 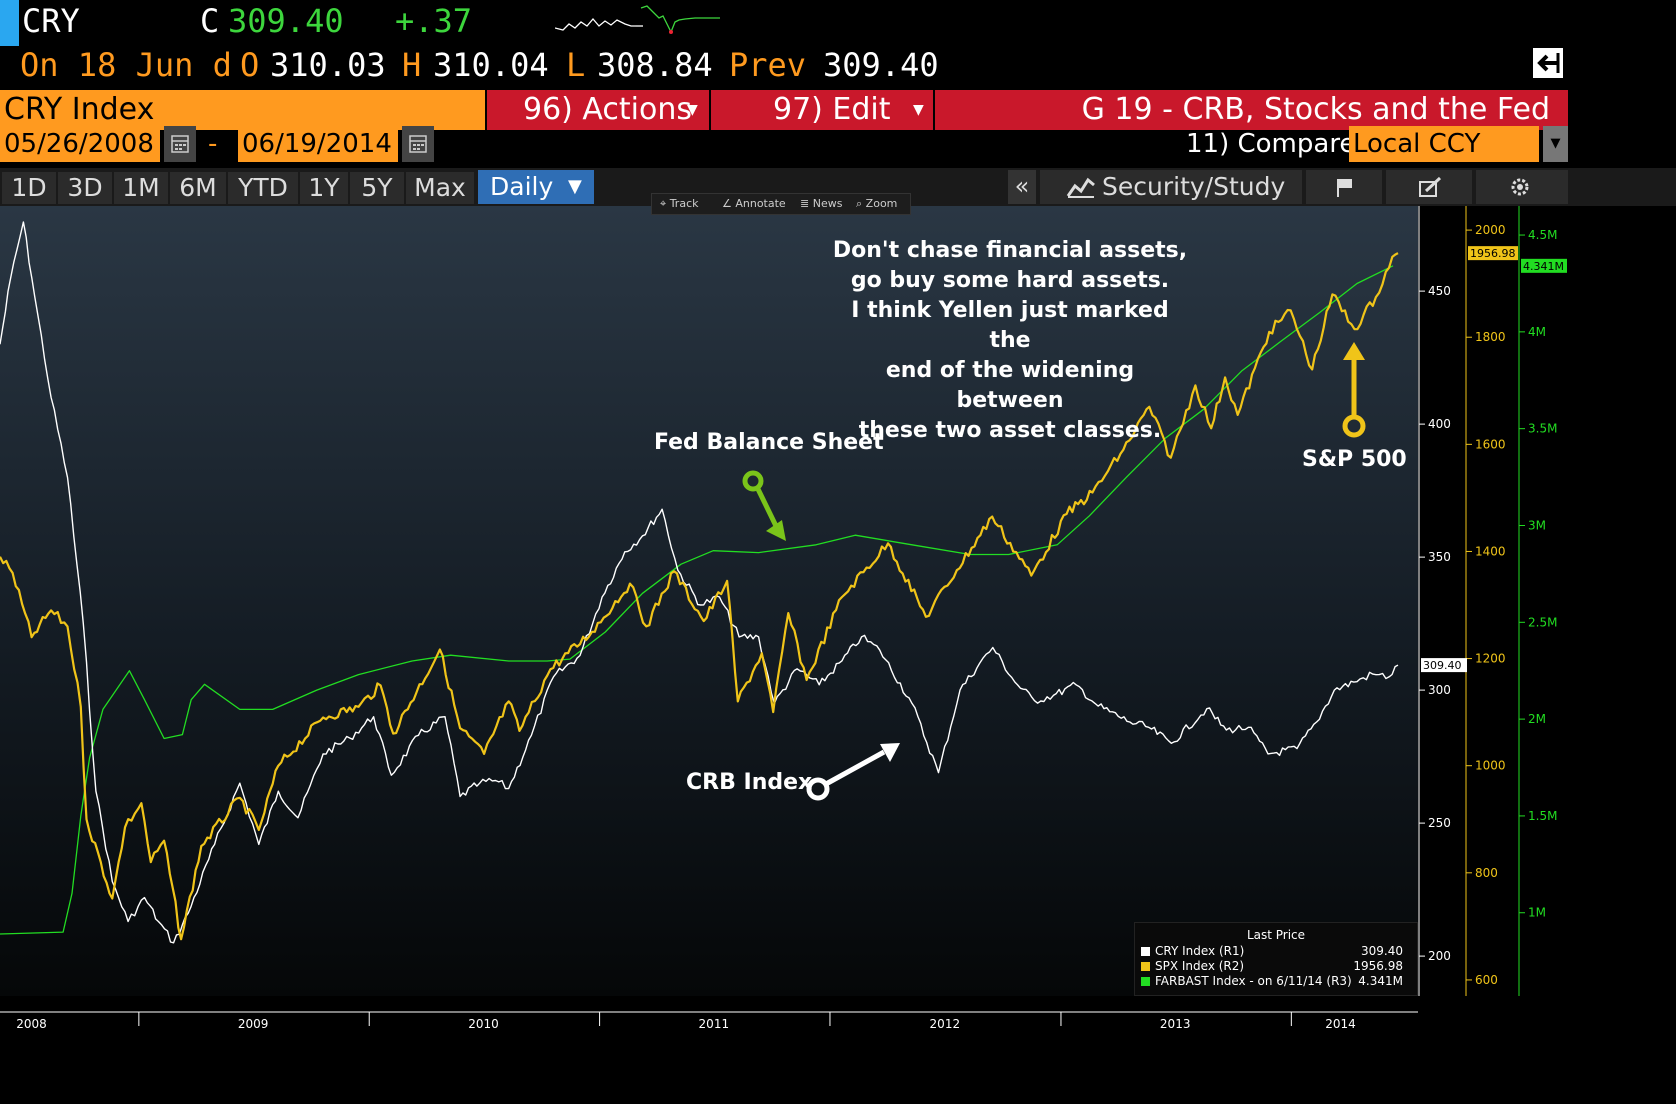 I want to click on track-tool: ⌖ Track, so click(x=679, y=203).